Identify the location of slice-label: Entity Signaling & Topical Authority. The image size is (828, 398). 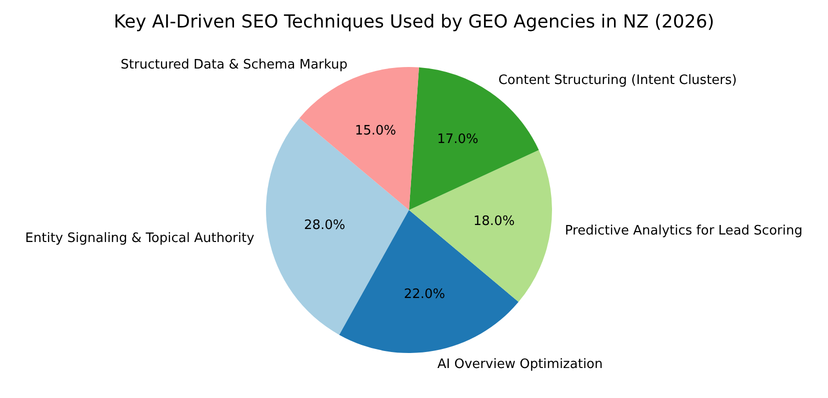
(140, 238).